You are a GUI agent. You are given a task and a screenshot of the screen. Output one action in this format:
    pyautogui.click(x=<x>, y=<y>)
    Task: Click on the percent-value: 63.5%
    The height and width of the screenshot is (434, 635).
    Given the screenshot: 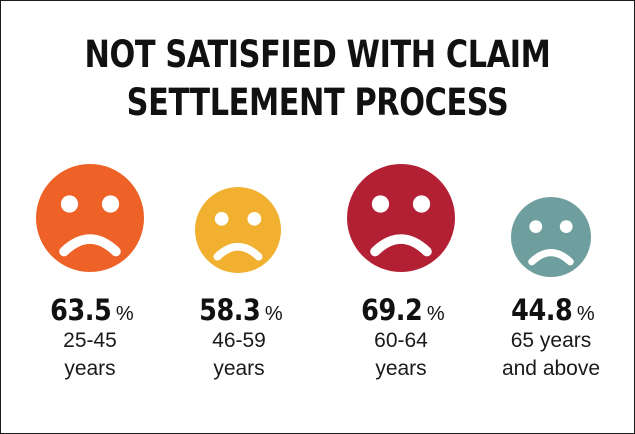 What is the action you would take?
    pyautogui.click(x=90, y=310)
    